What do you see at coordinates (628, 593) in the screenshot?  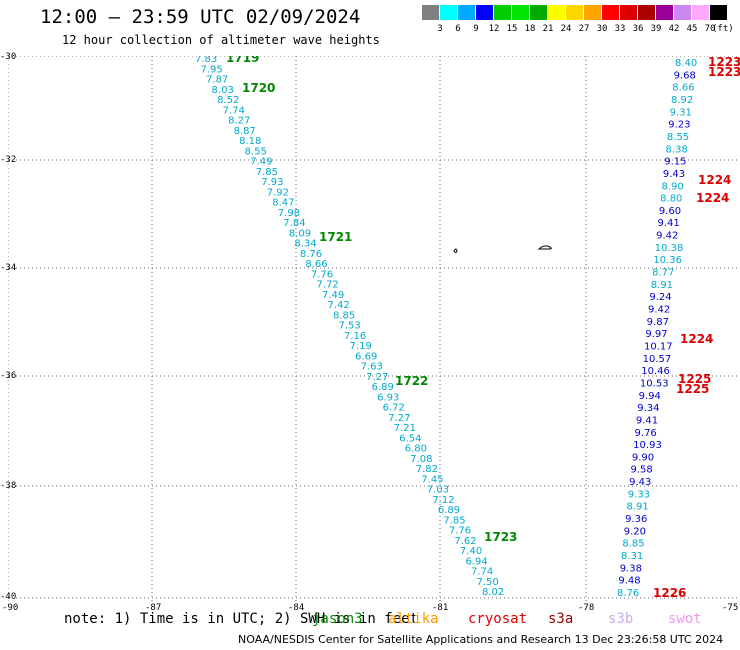 I see `wave-height-value: 8.76` at bounding box center [628, 593].